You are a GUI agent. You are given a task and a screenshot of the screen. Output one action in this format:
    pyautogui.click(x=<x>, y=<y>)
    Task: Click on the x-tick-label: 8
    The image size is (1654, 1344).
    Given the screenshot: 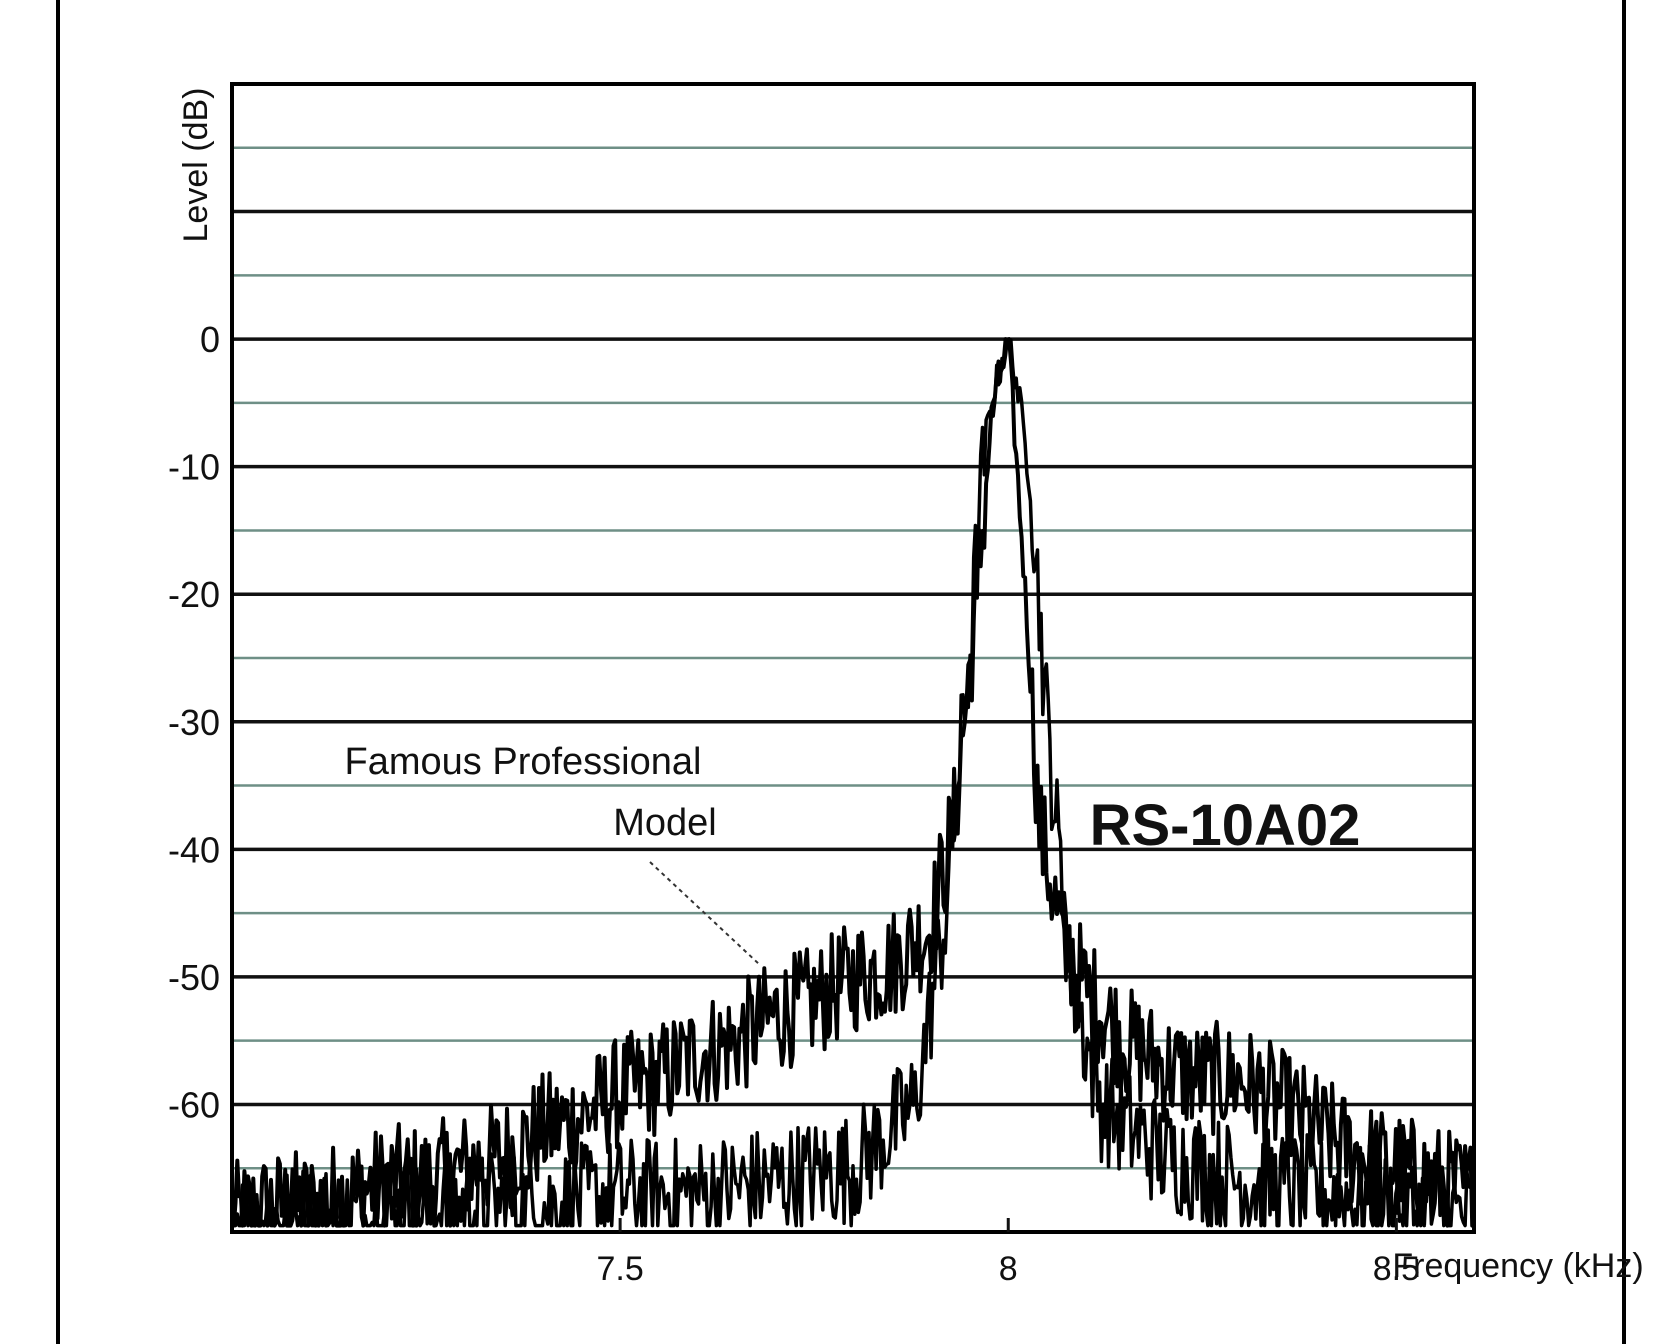 What is the action you would take?
    pyautogui.click(x=1008, y=1269)
    